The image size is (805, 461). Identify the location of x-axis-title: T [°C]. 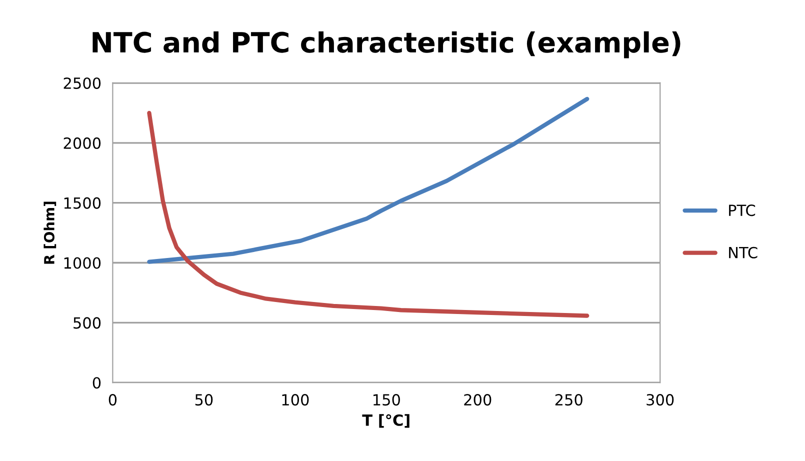
(386, 421).